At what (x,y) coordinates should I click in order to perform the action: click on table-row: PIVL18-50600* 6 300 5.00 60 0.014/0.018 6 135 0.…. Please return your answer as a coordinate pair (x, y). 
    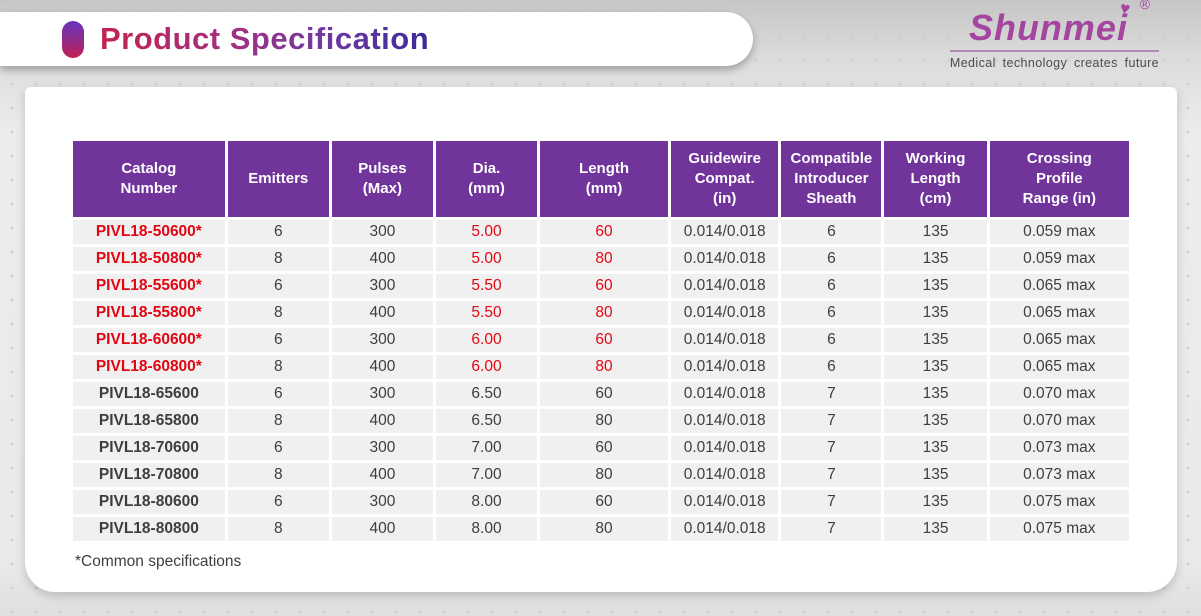
    Looking at the image, I should click on (601, 232).